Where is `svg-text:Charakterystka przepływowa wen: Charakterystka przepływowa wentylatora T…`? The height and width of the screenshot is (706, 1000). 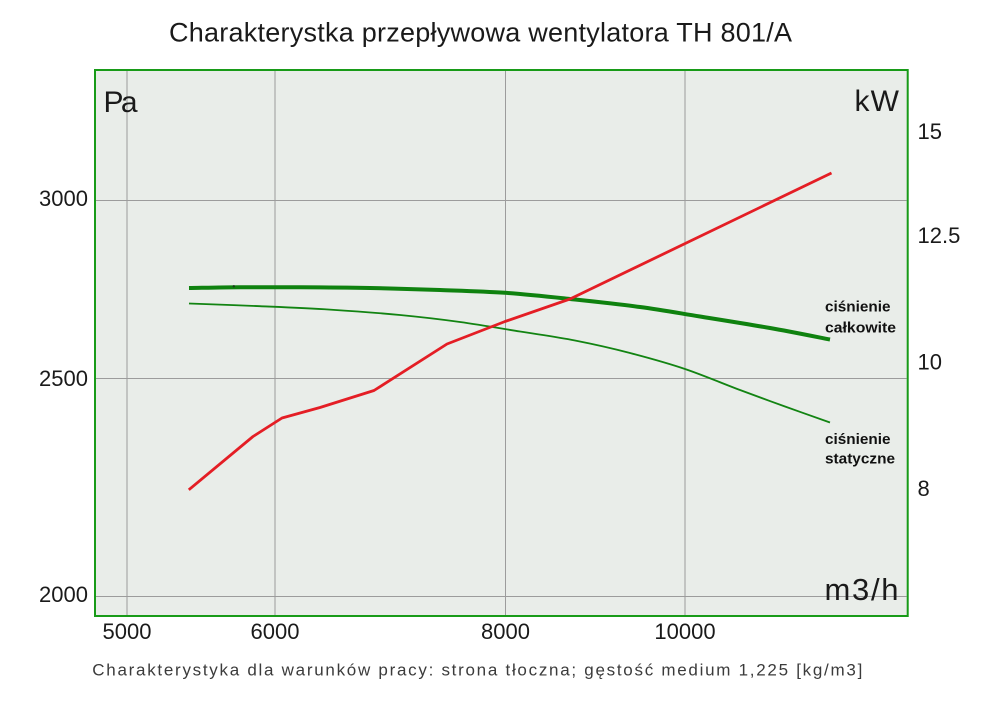
svg-text:Charakterystka przepływowa wen: Charakterystka przepływowa wentylatora T… is located at coordinates (480, 33).